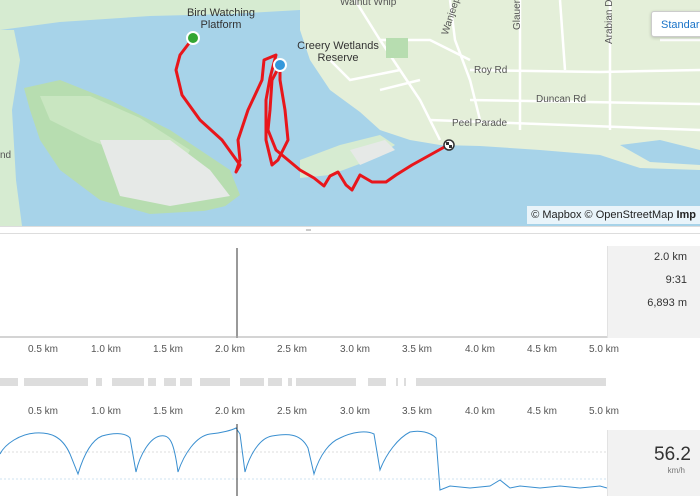 This screenshot has width=700, height=496. I want to click on map-label-creery-line1: Creery Wetlands, so click(338, 46).